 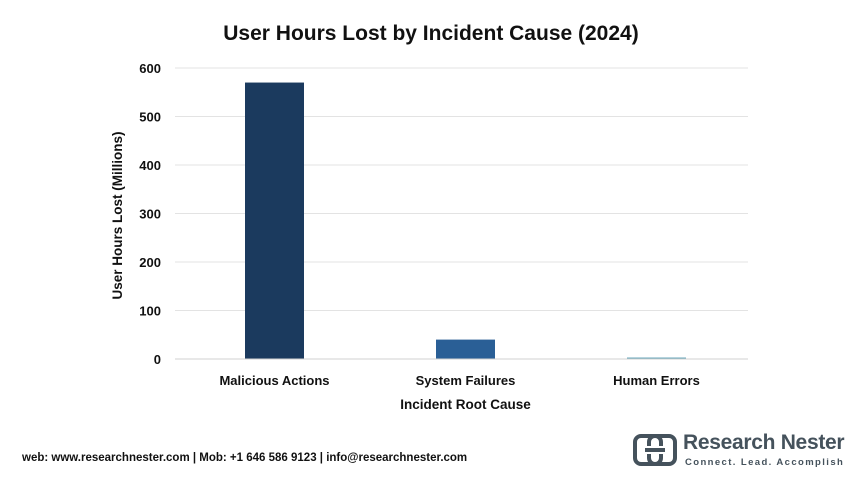 What do you see at coordinates (150, 311) in the screenshot?
I see `y-tick-label: 100` at bounding box center [150, 311].